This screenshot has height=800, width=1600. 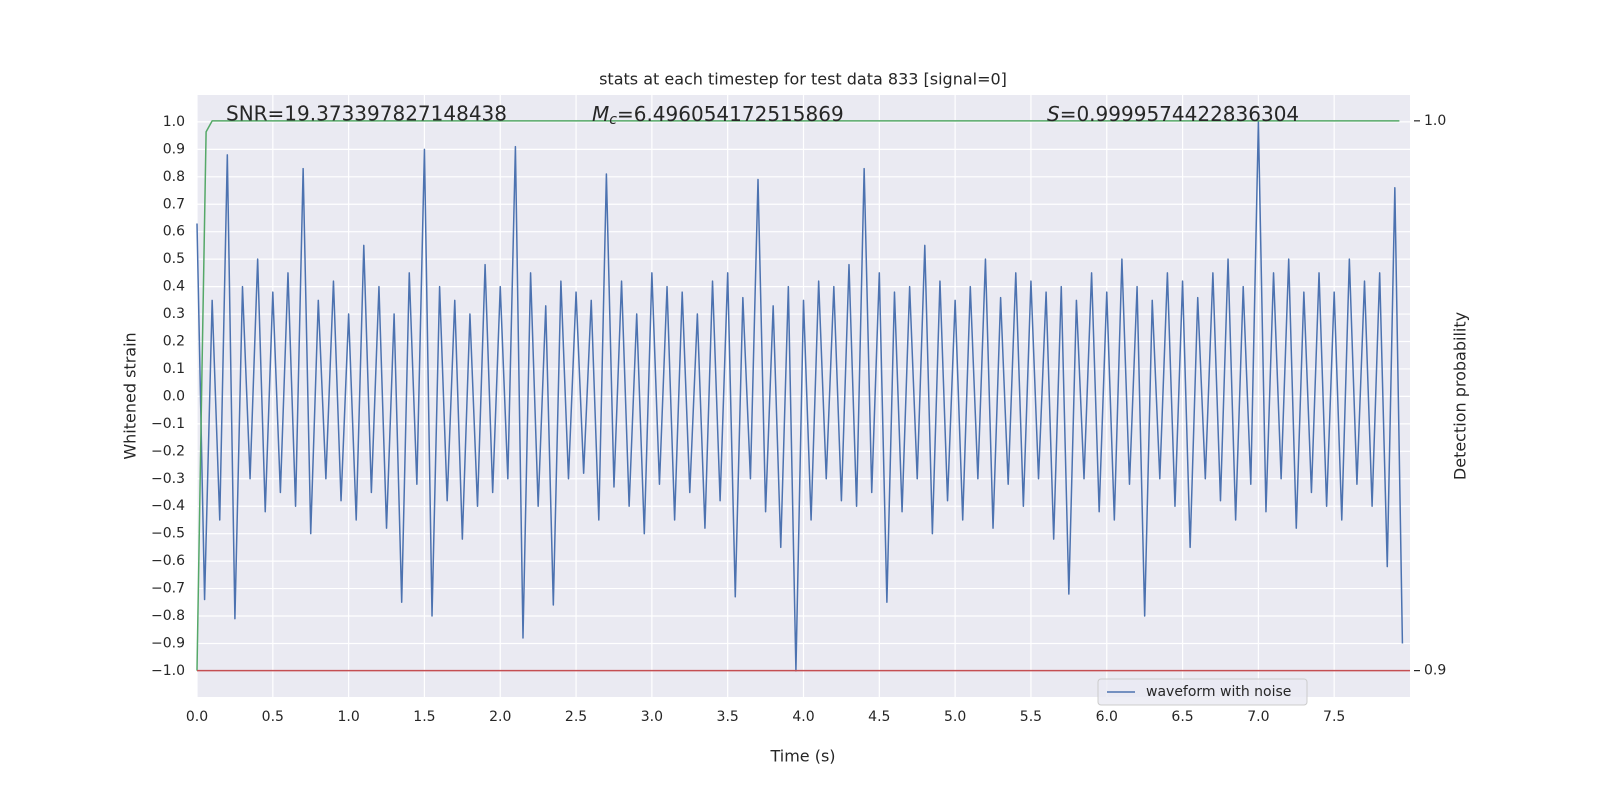 I want to click on y-tick-label: 0.0, so click(x=174, y=396).